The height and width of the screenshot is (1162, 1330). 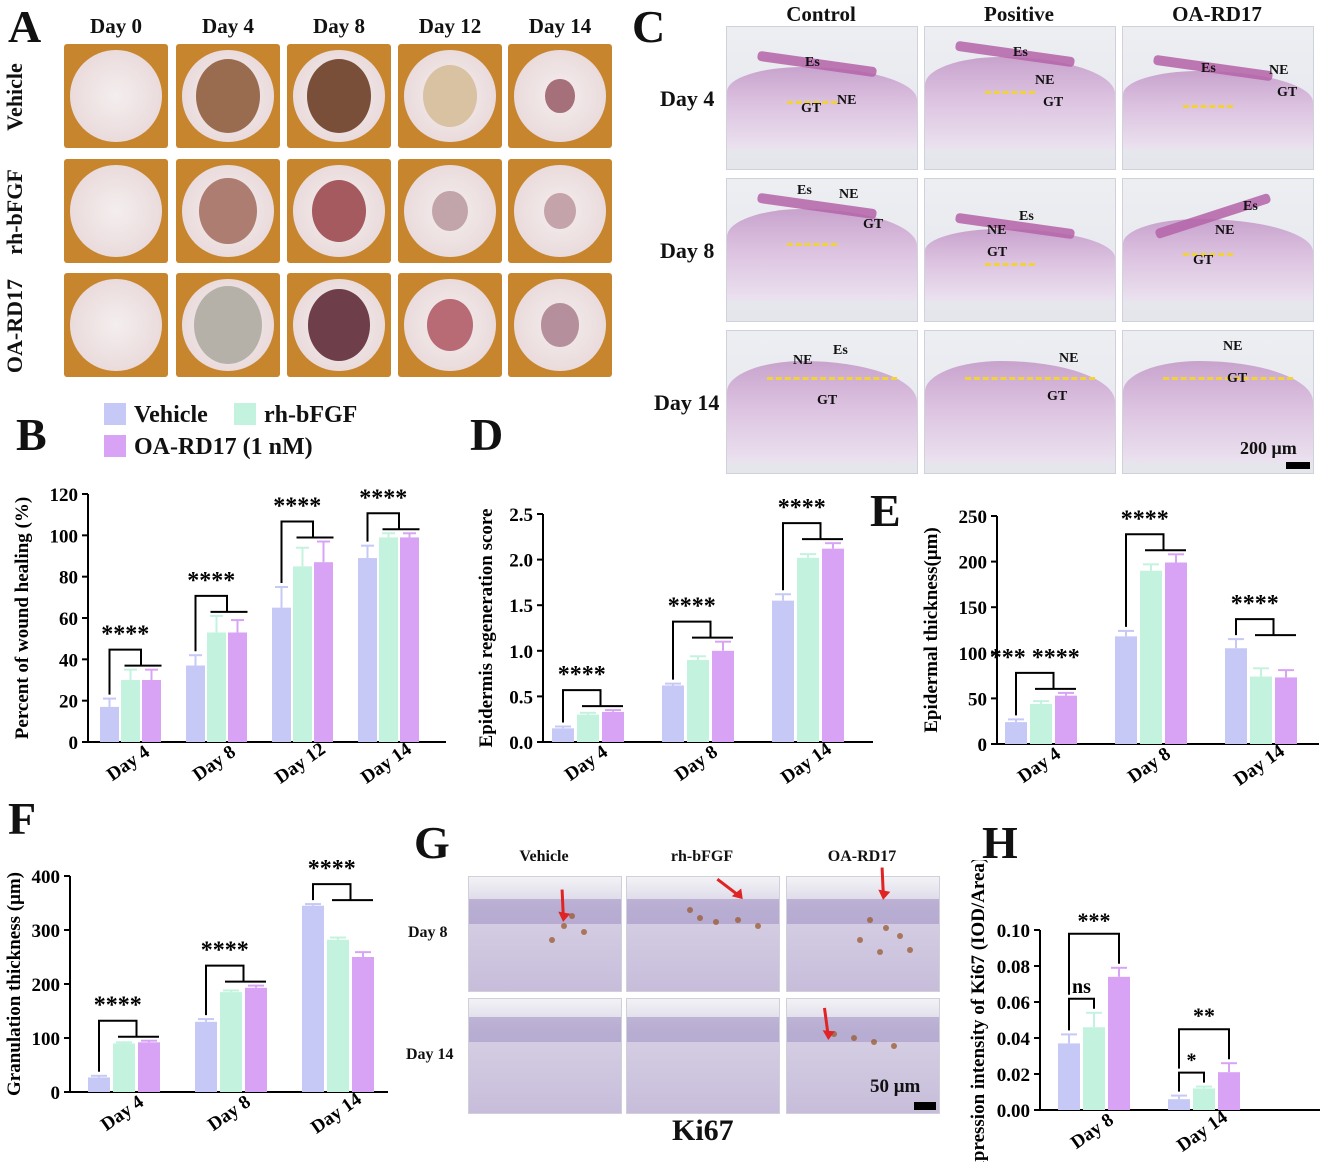 What do you see at coordinates (68, 702) in the screenshot?
I see `y-tick-label: 20` at bounding box center [68, 702].